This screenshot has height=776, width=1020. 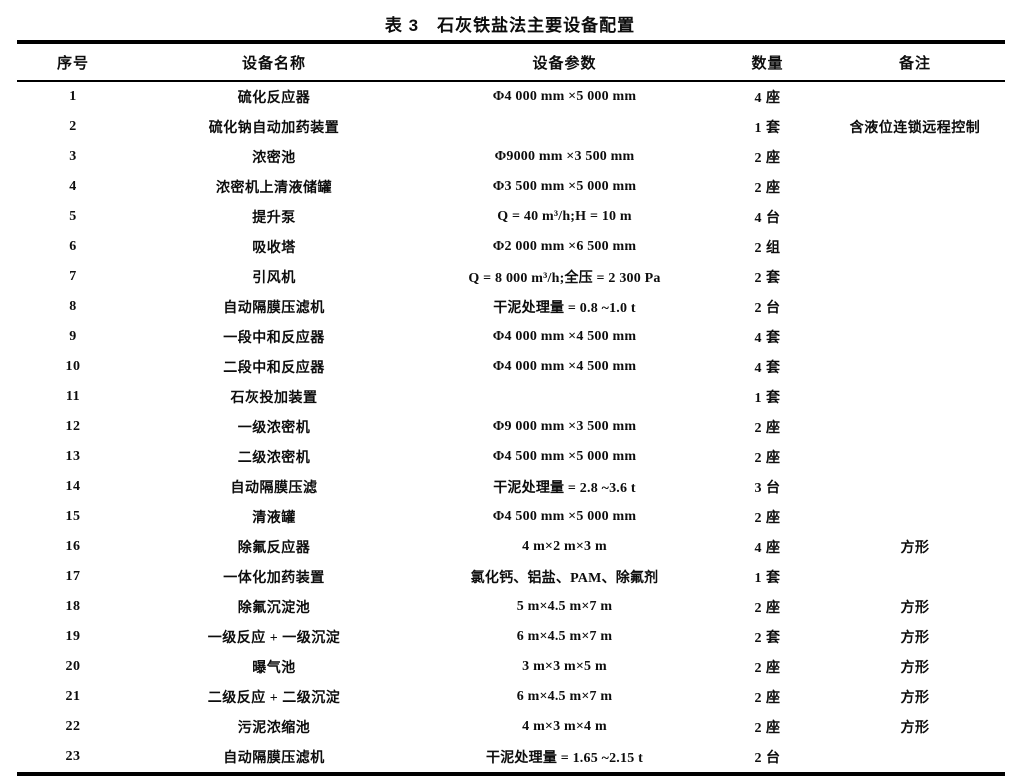 What do you see at coordinates (564, 726) in the screenshot?
I see `cell-equipment-params: 4 m×3 m×4 m` at bounding box center [564, 726].